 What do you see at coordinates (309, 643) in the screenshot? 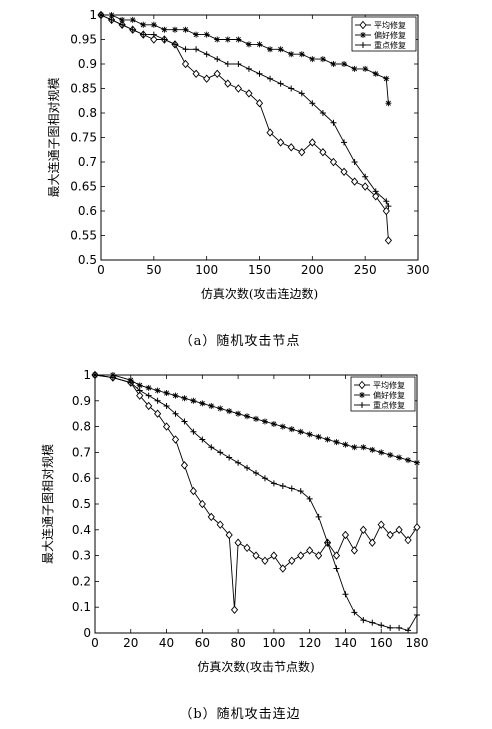
I see `x-tick-label: 120` at bounding box center [309, 643].